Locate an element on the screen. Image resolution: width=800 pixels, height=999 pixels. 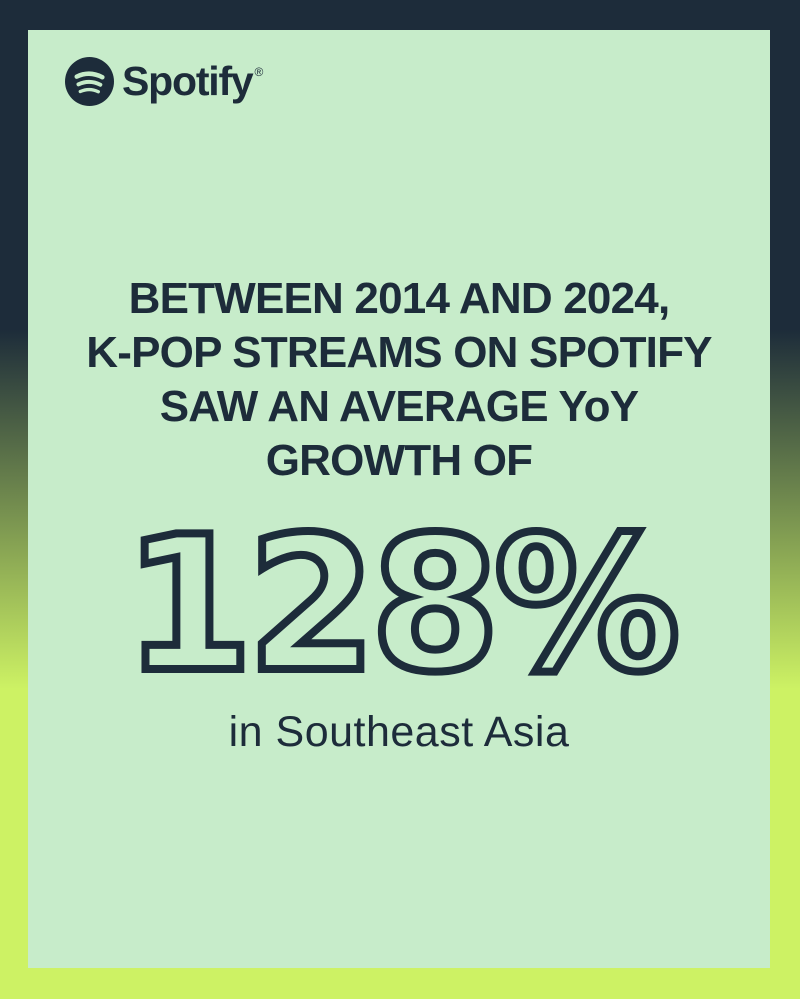
spotify-logo: Spotify ® is located at coordinates (164, 81).